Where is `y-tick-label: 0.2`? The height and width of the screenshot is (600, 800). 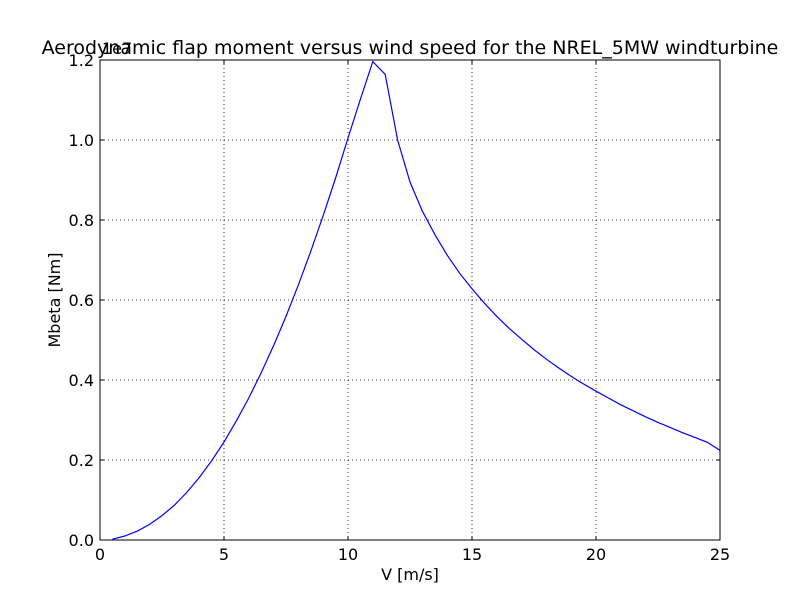
y-tick-label: 0.2 is located at coordinates (81, 460).